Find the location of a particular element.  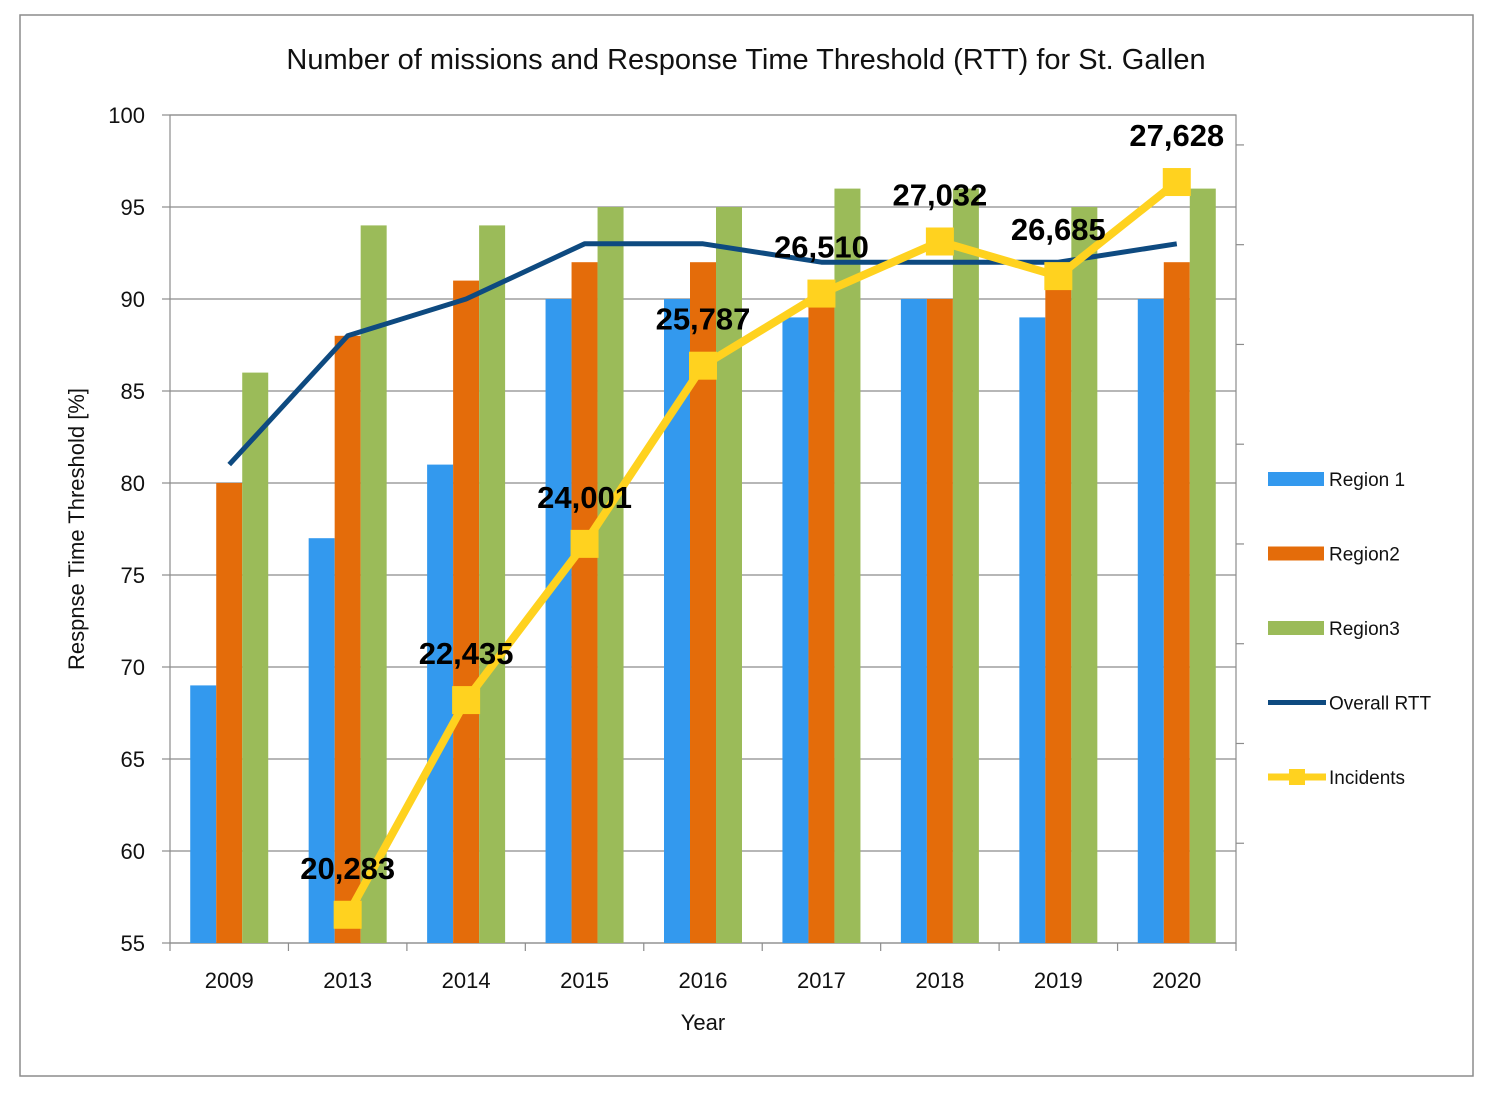

bar-region1-2017 is located at coordinates (795, 630).